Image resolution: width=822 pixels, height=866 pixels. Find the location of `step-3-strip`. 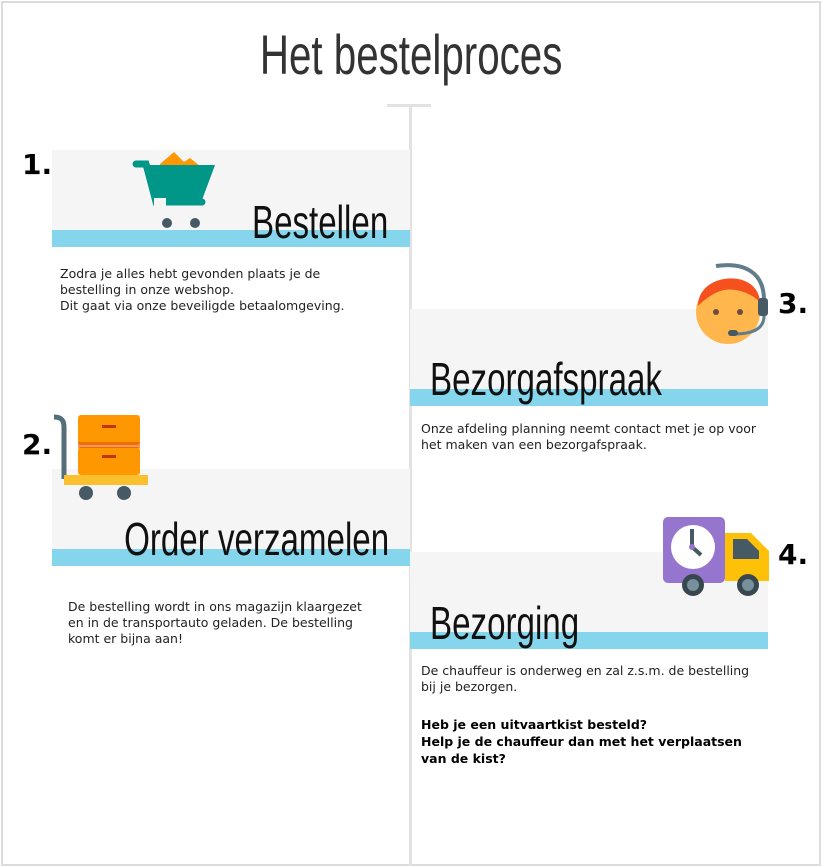

step-3-strip is located at coordinates (589, 397).